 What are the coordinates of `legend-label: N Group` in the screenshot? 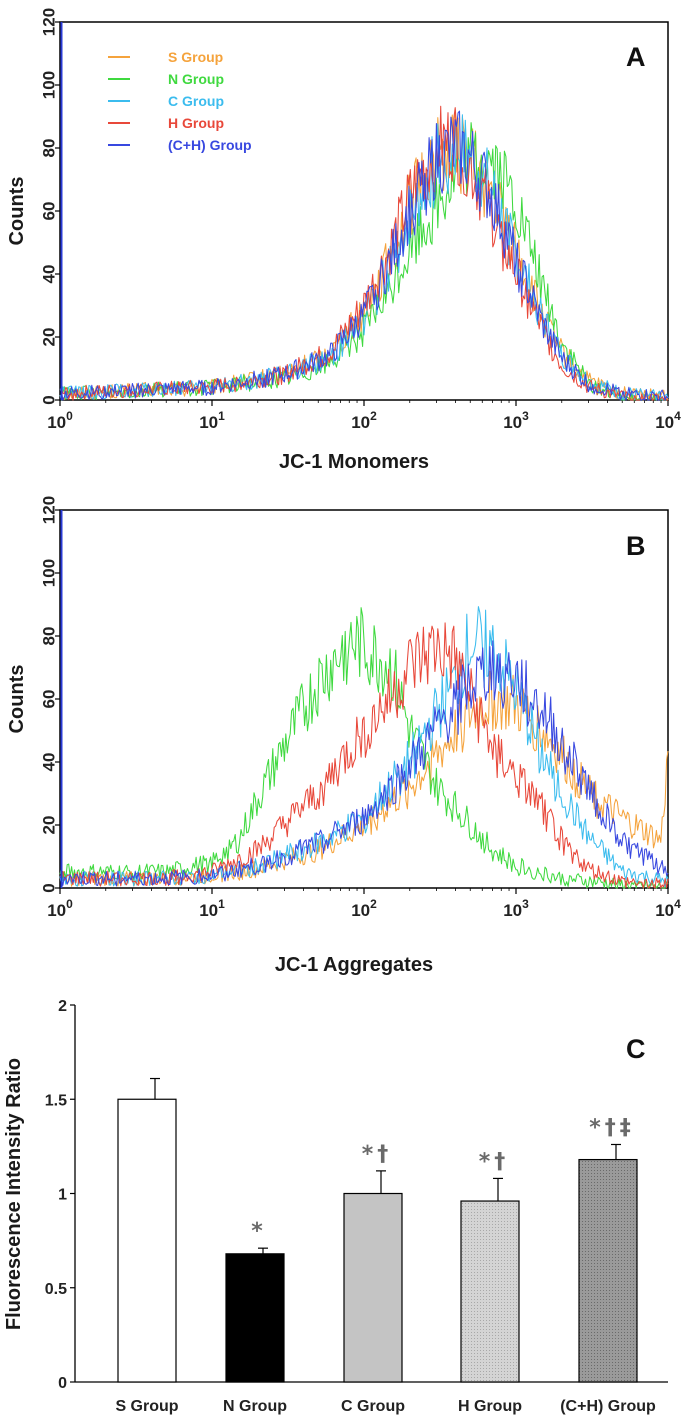 It's located at (196, 79).